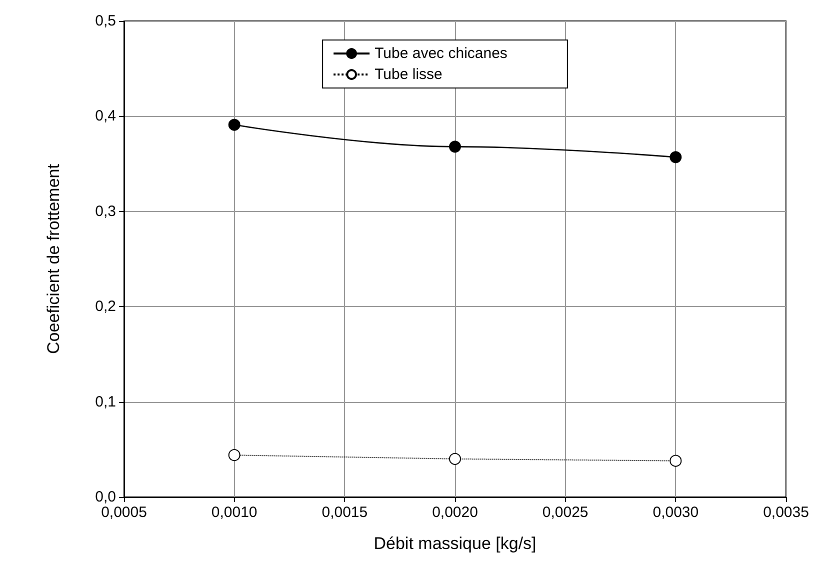  Describe the element at coordinates (124, 512) in the screenshot. I see `x-tick-label: 0,0005` at that location.